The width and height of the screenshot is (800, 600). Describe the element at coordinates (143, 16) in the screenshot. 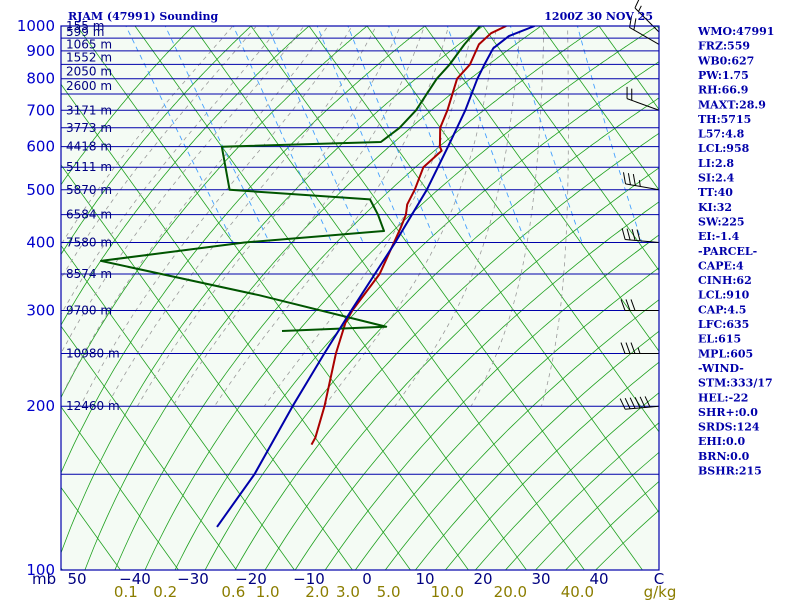

I see `chart-title: RJAM (47991) Sounding` at that location.